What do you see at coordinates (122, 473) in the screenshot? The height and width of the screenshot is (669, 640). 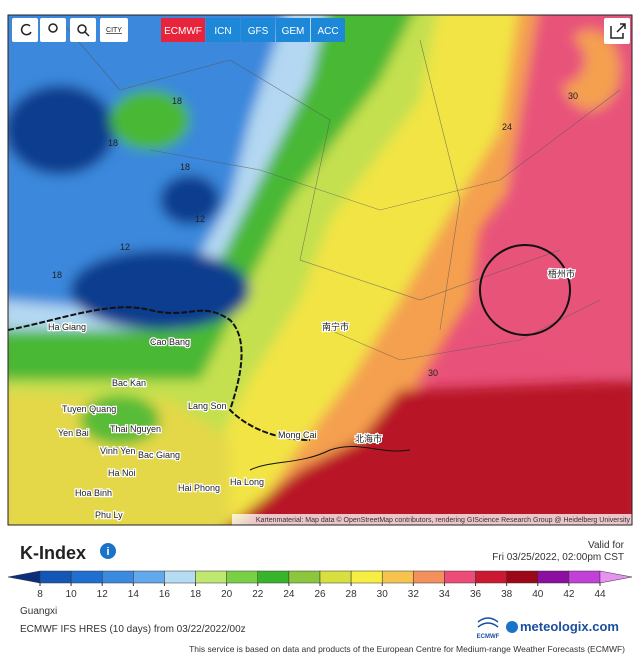 I see `place-label: Ha Noi` at bounding box center [122, 473].